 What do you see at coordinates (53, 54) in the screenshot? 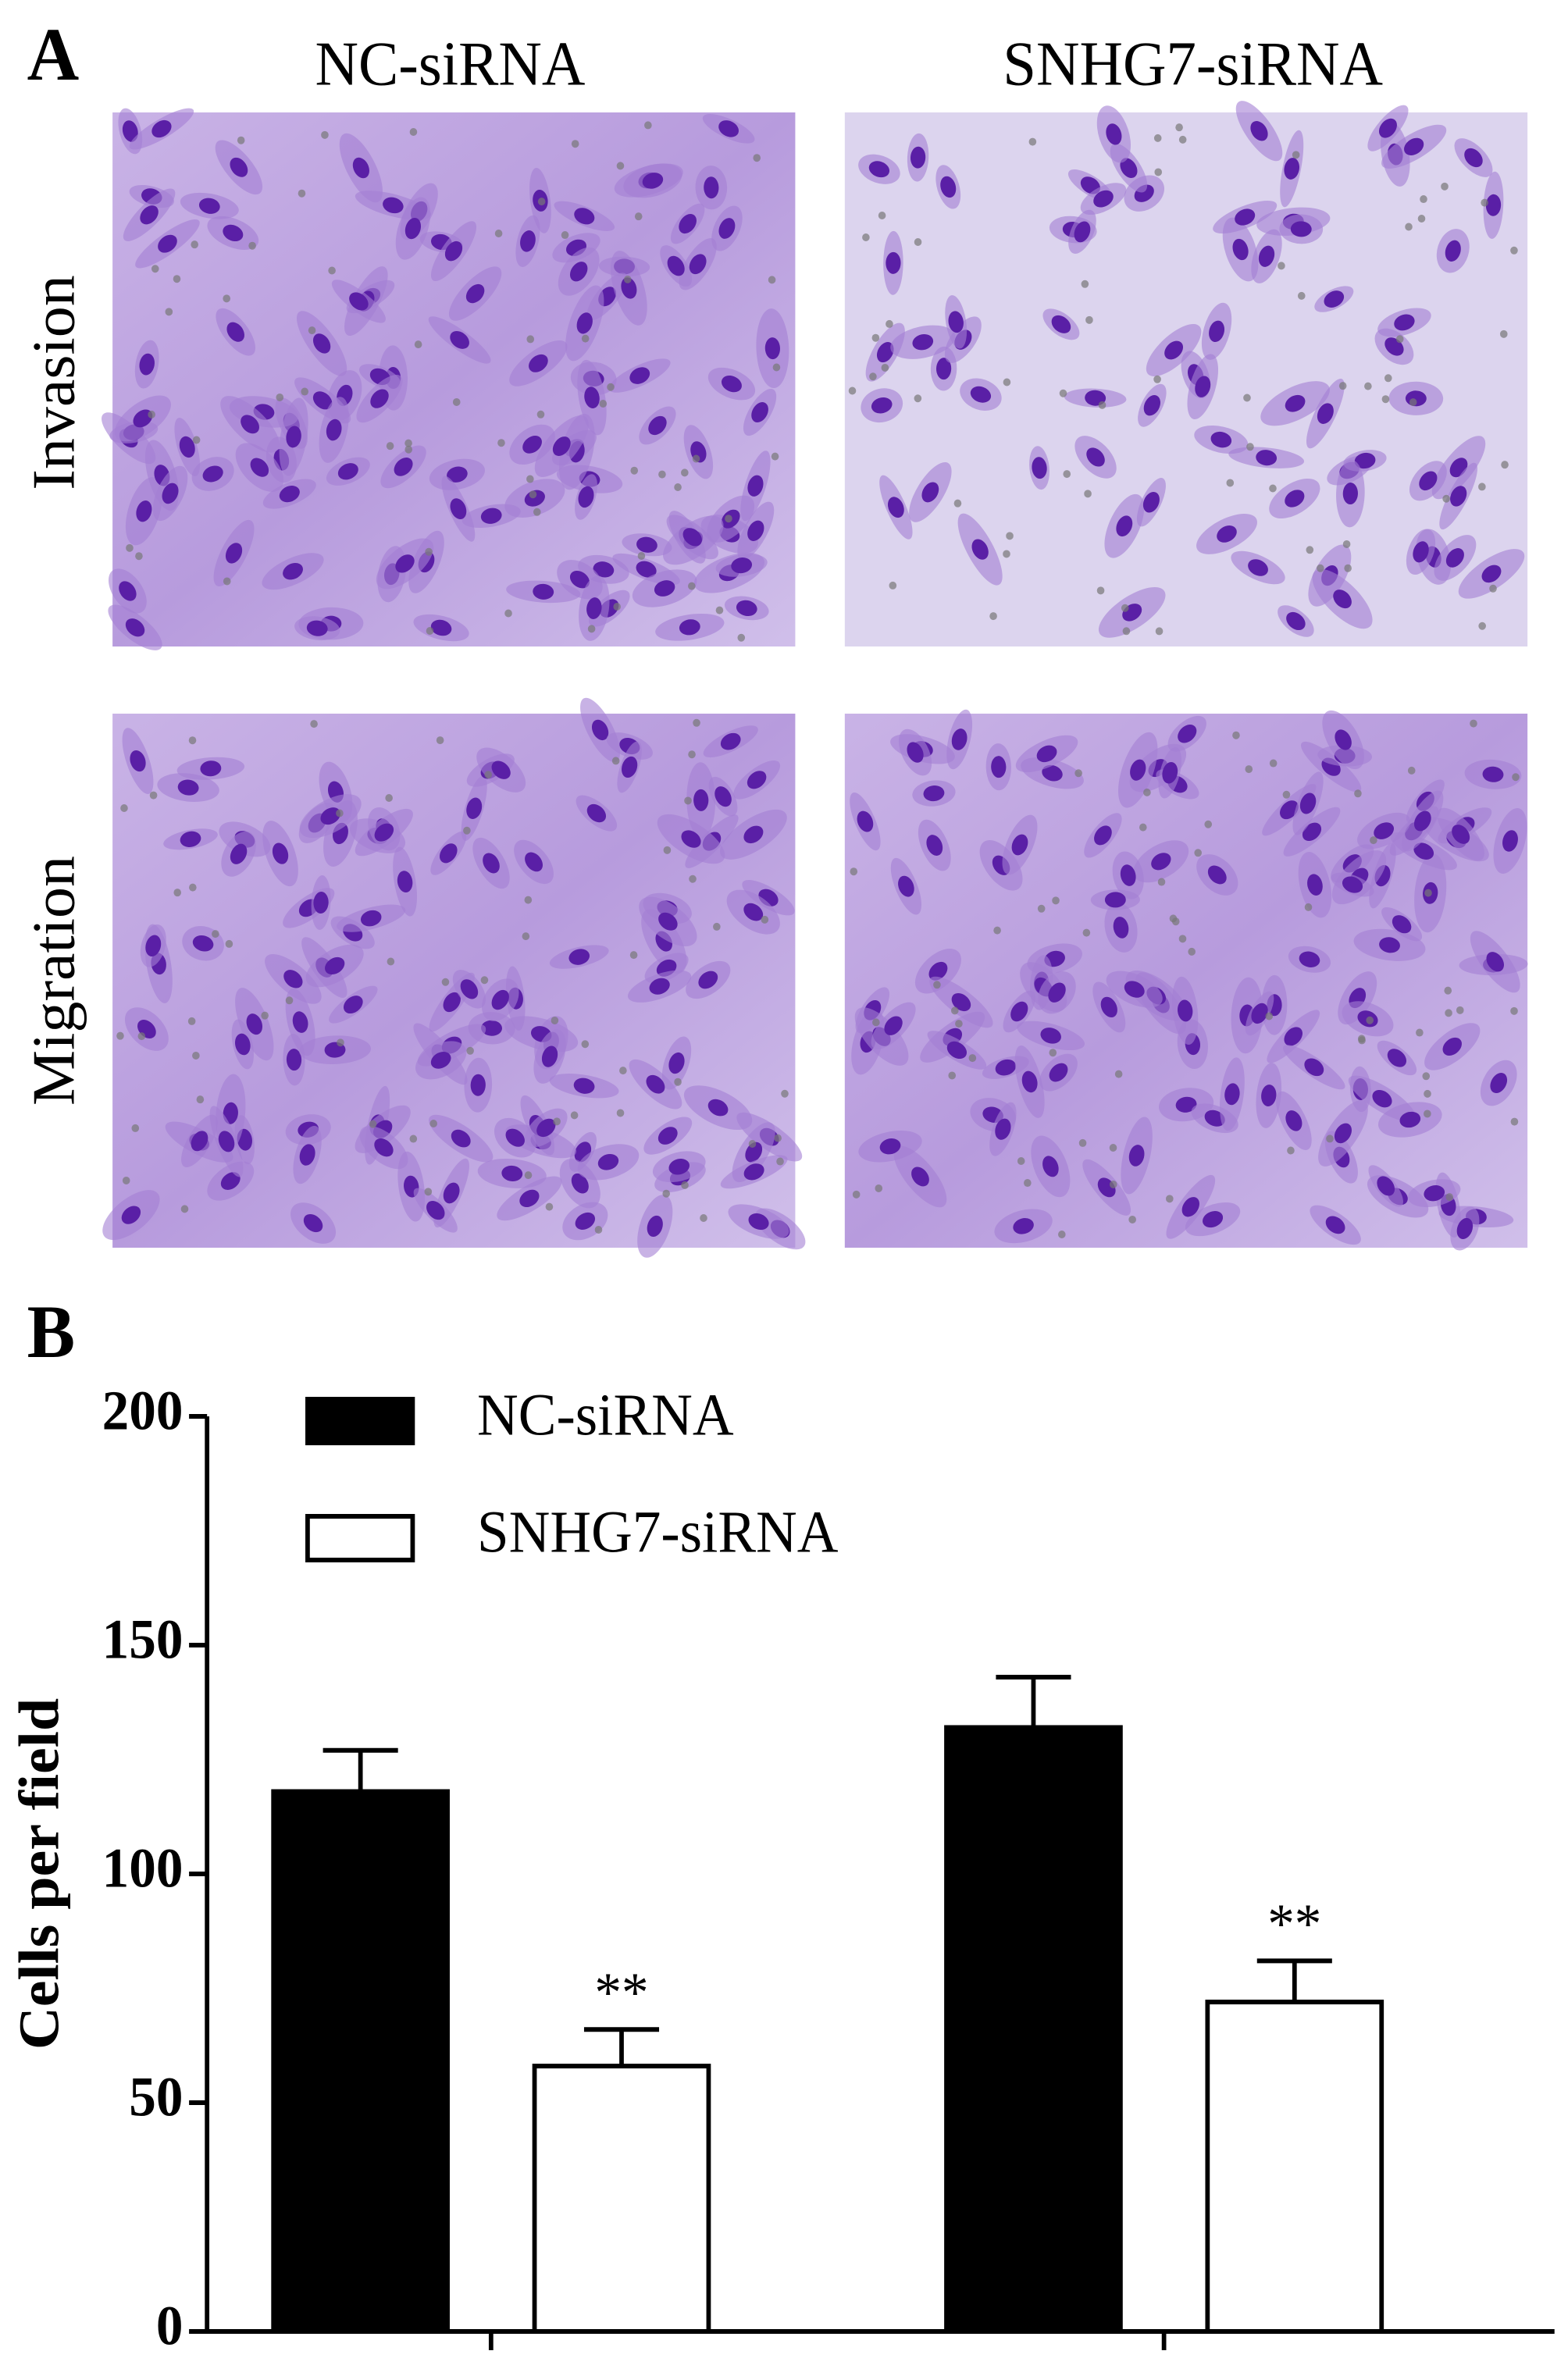
I see `panel-label: A` at bounding box center [53, 54].